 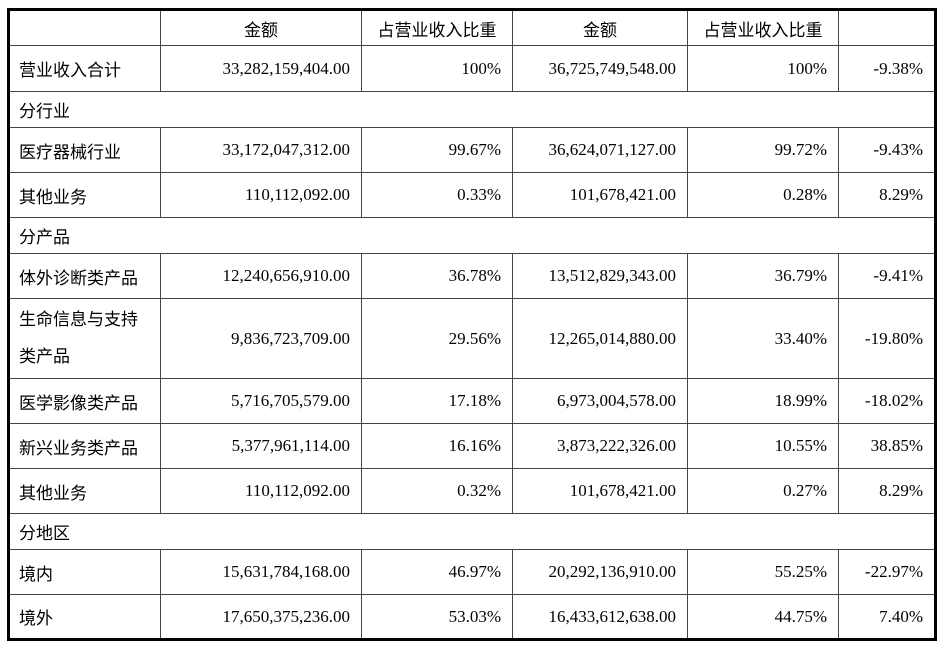 What do you see at coordinates (600, 617) in the screenshot?
I see `cell-amount-2: 16,433,612,638.00` at bounding box center [600, 617].